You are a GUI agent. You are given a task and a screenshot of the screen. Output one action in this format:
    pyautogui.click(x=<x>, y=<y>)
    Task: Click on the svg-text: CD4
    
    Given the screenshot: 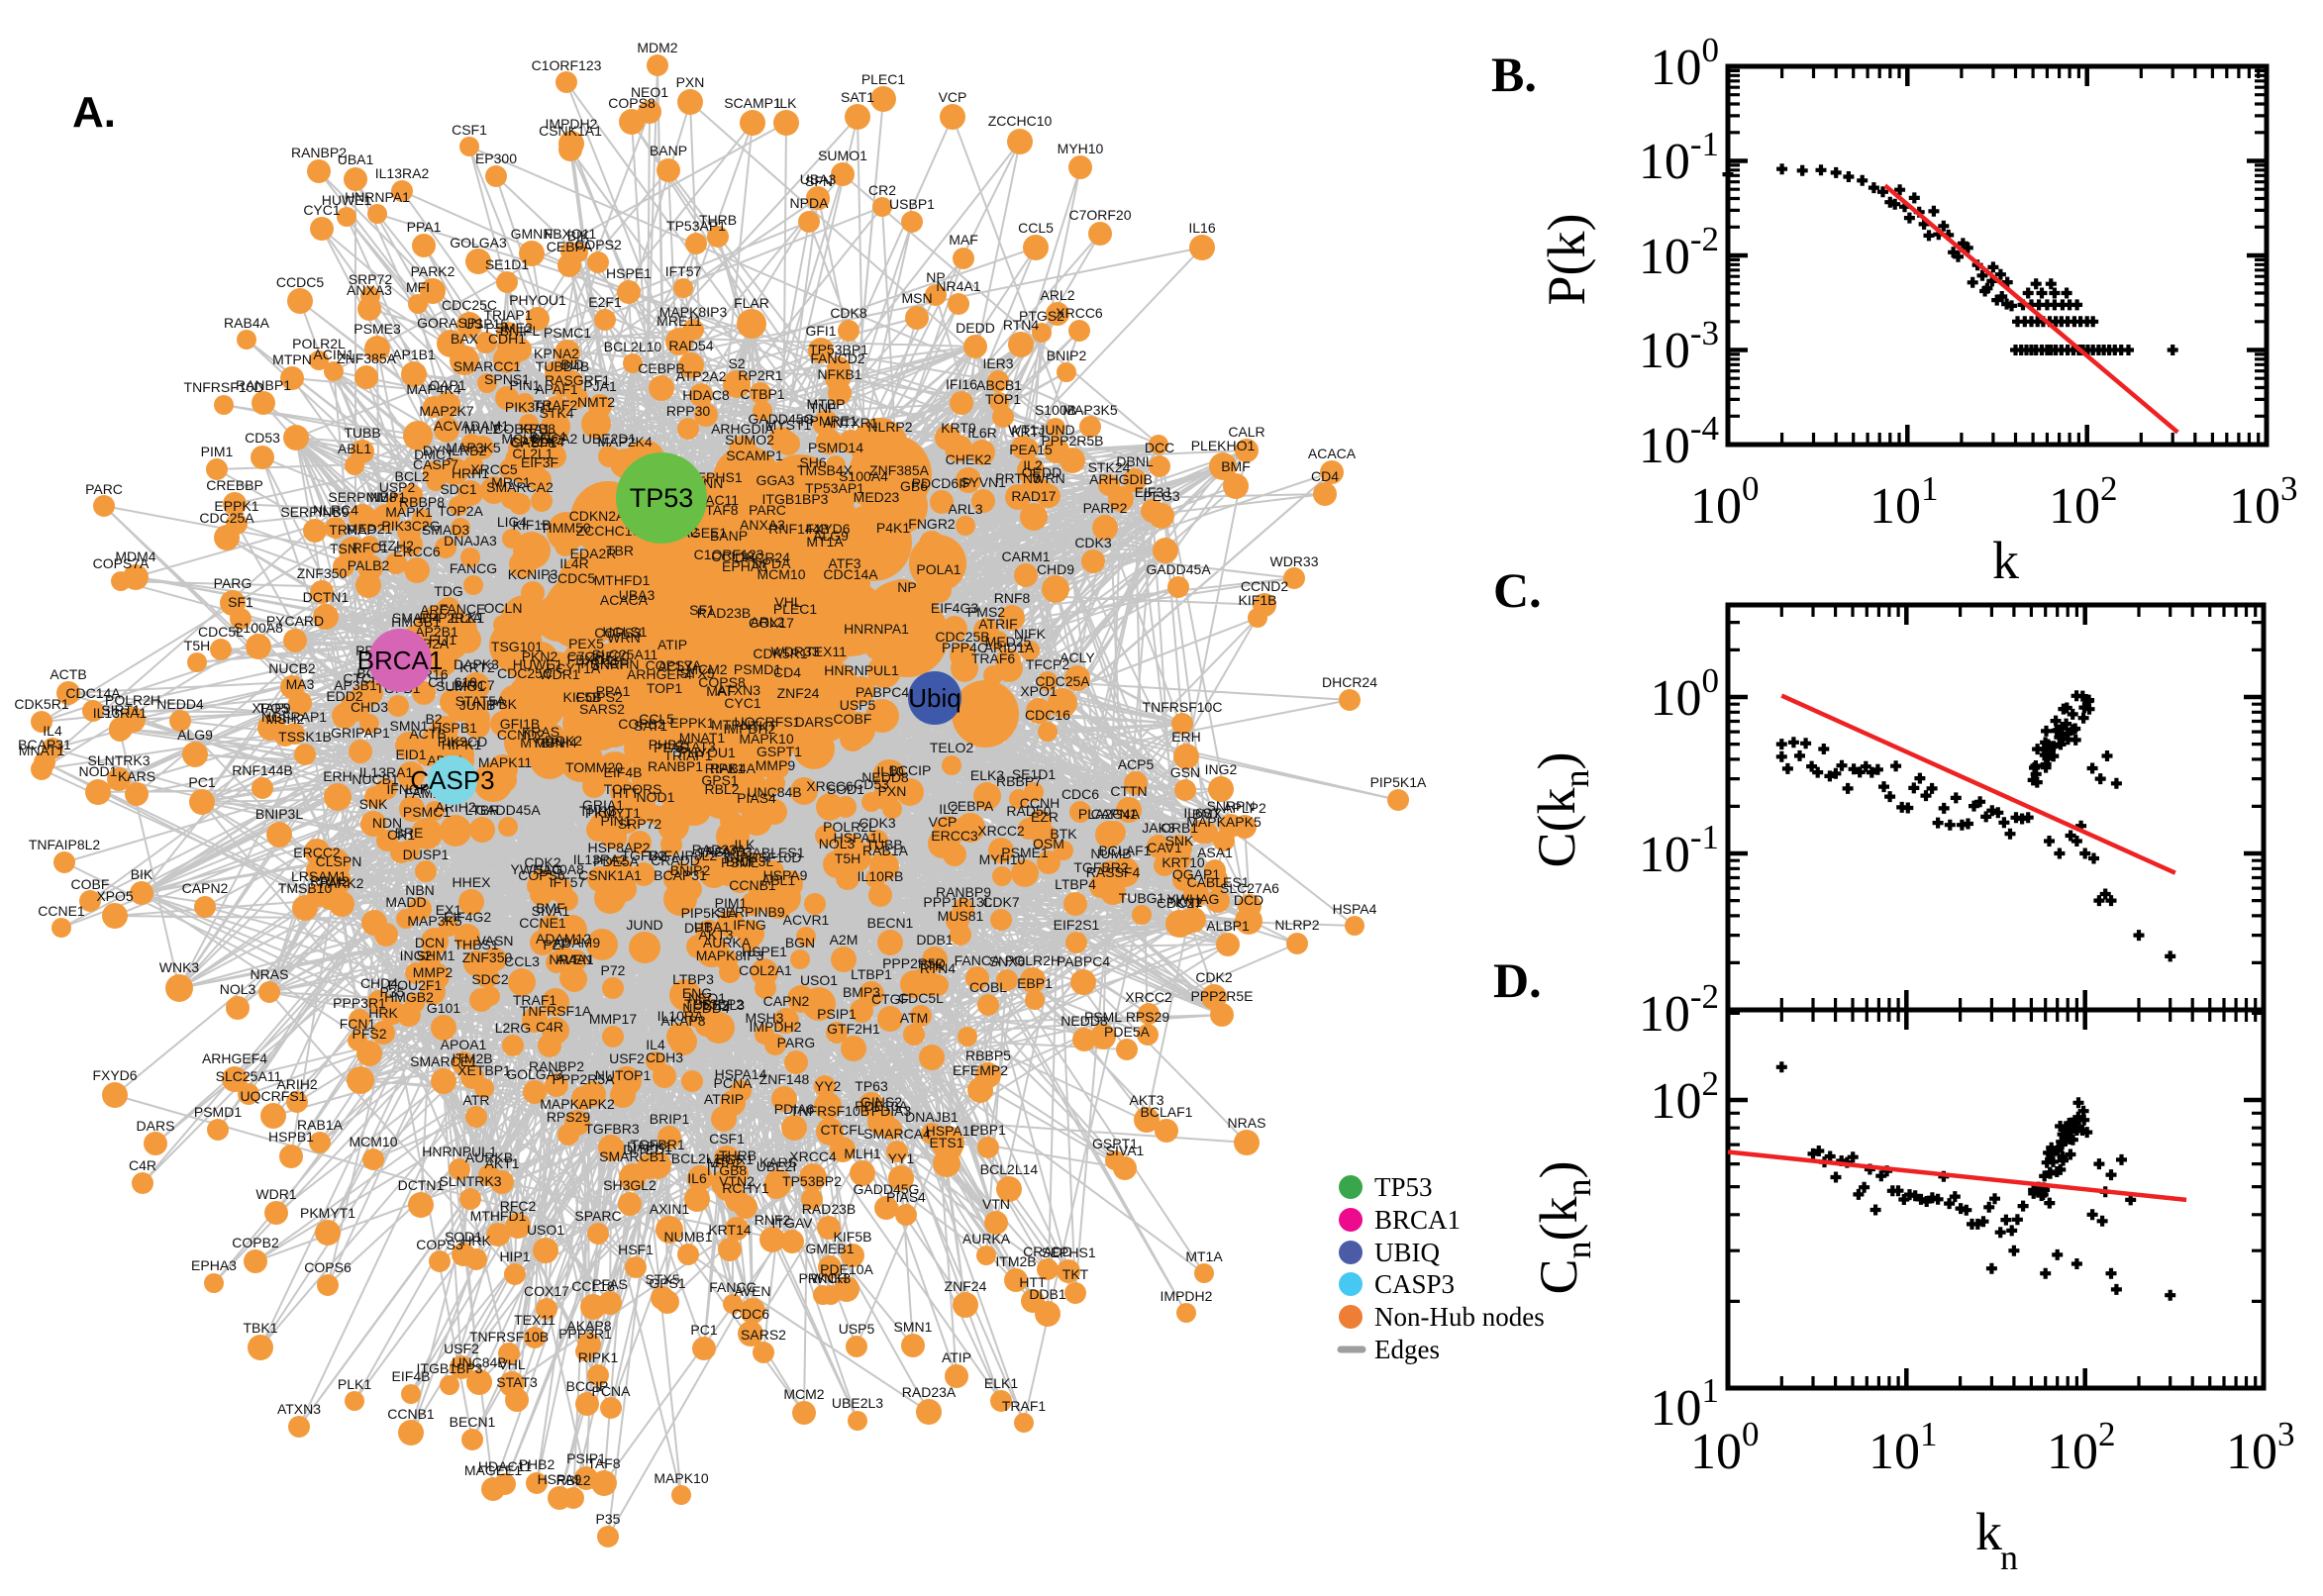 What is the action you would take?
    pyautogui.click(x=1325, y=476)
    